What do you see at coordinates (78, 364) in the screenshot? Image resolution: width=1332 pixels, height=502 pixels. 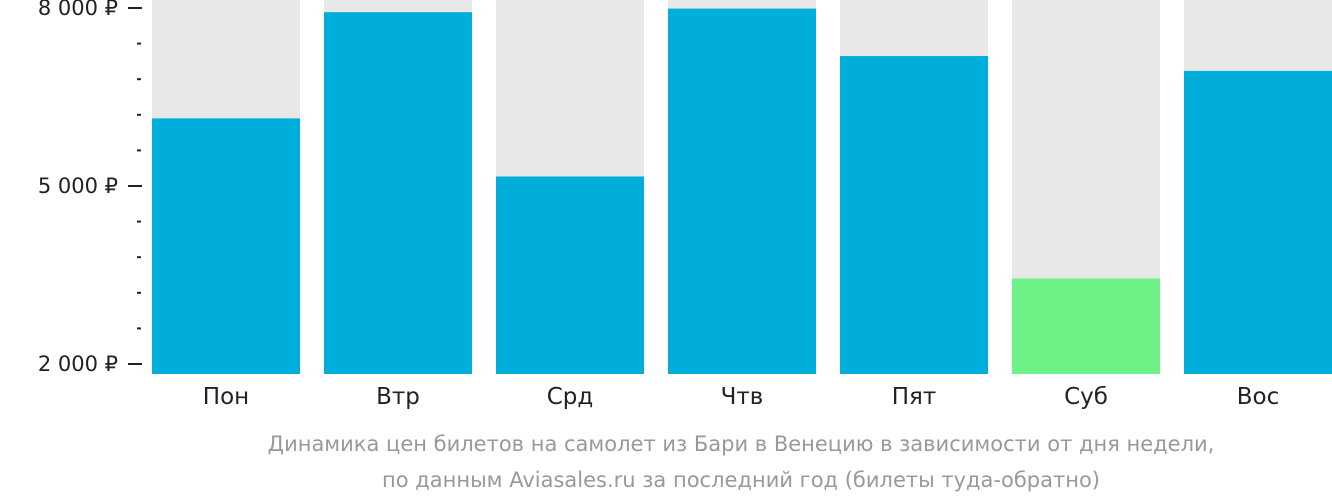 I see `y-tick-label: 2 000 ₽` at bounding box center [78, 364].